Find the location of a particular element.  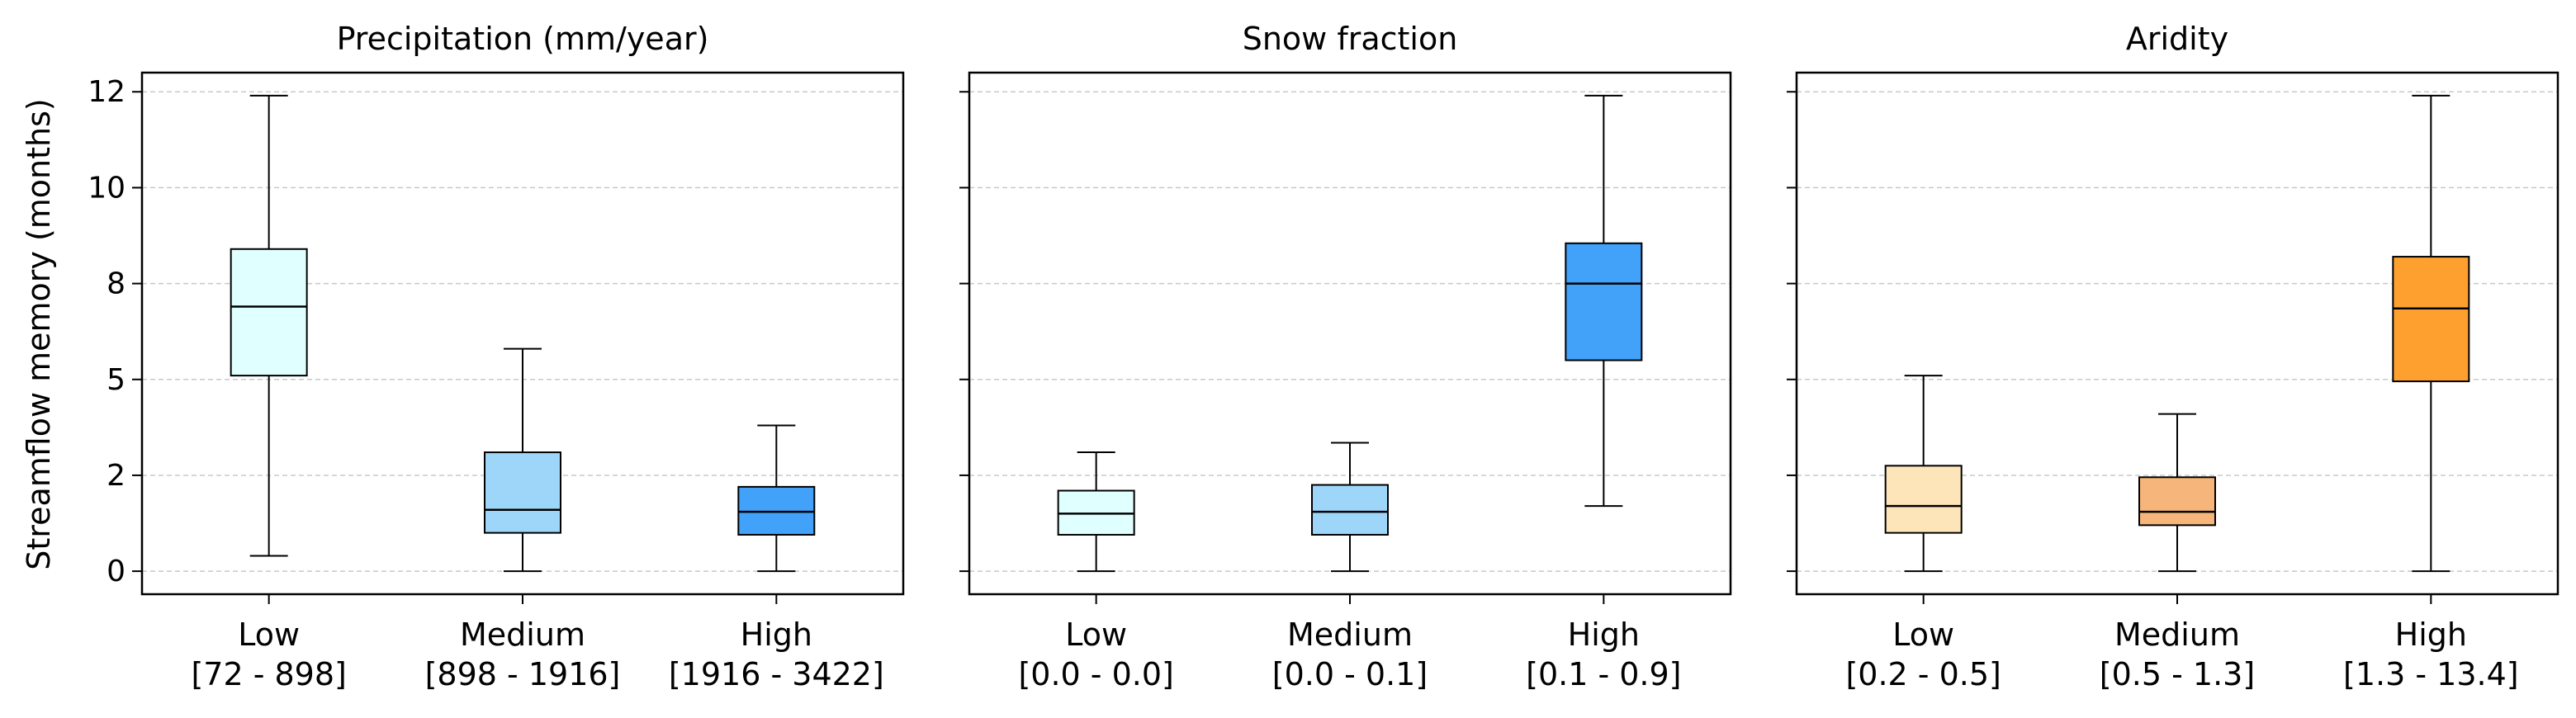

x-tick-range-label: [0.1 - 0.9] is located at coordinates (1603, 674).